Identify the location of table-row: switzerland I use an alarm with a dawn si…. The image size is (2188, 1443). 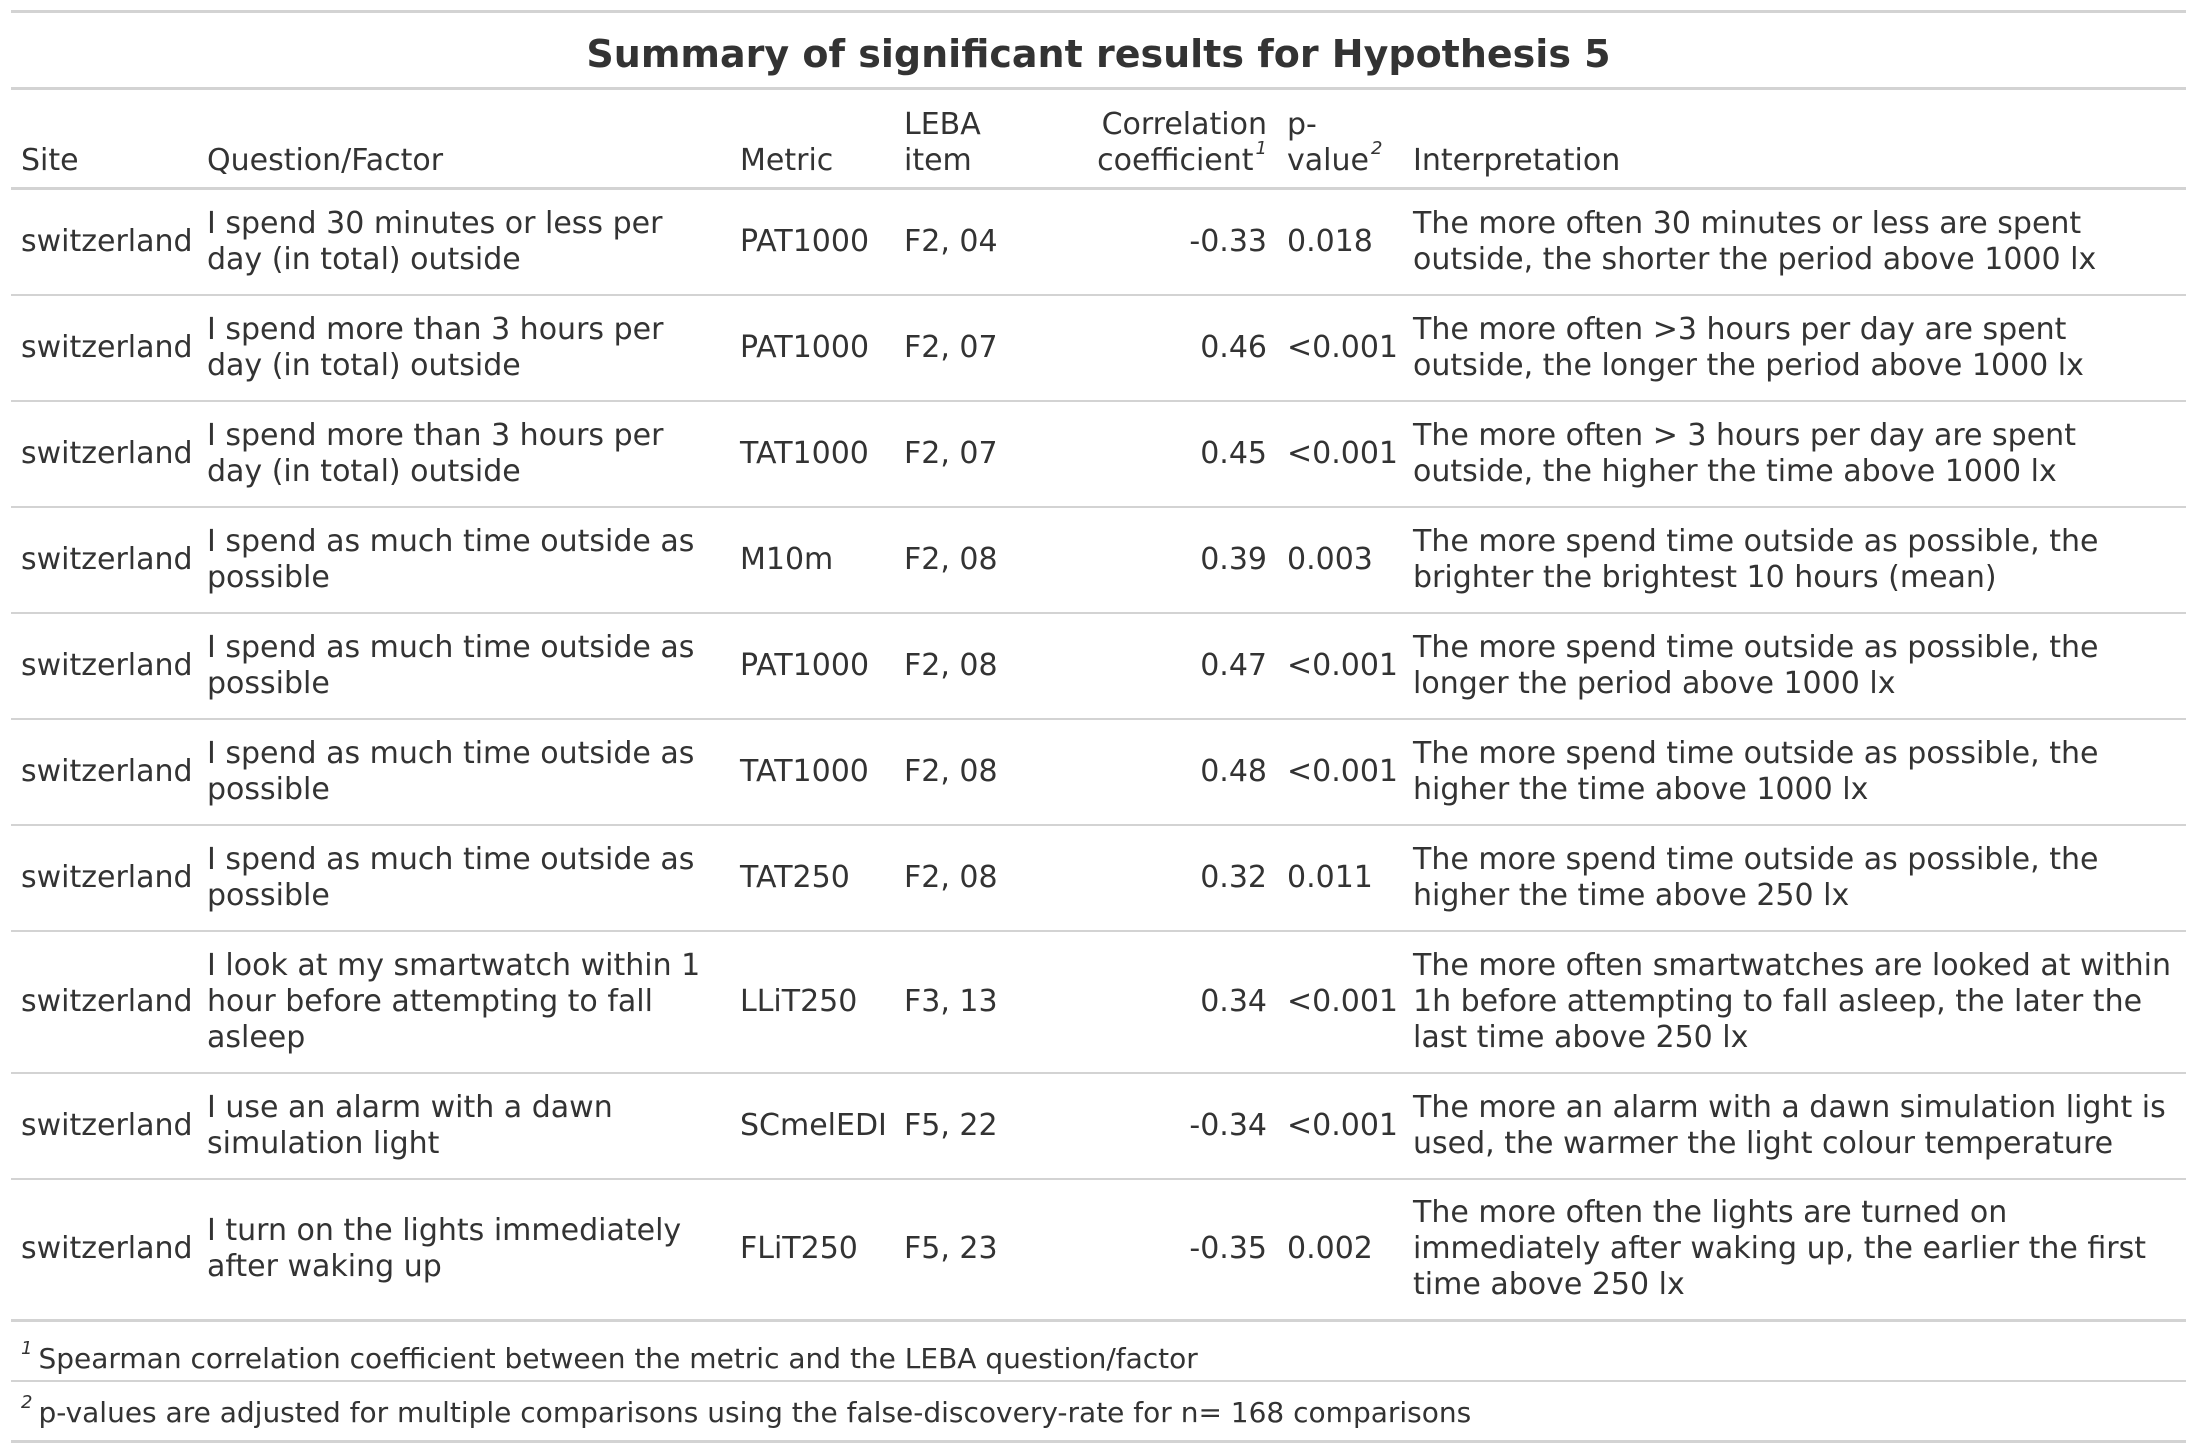
(1099, 1126).